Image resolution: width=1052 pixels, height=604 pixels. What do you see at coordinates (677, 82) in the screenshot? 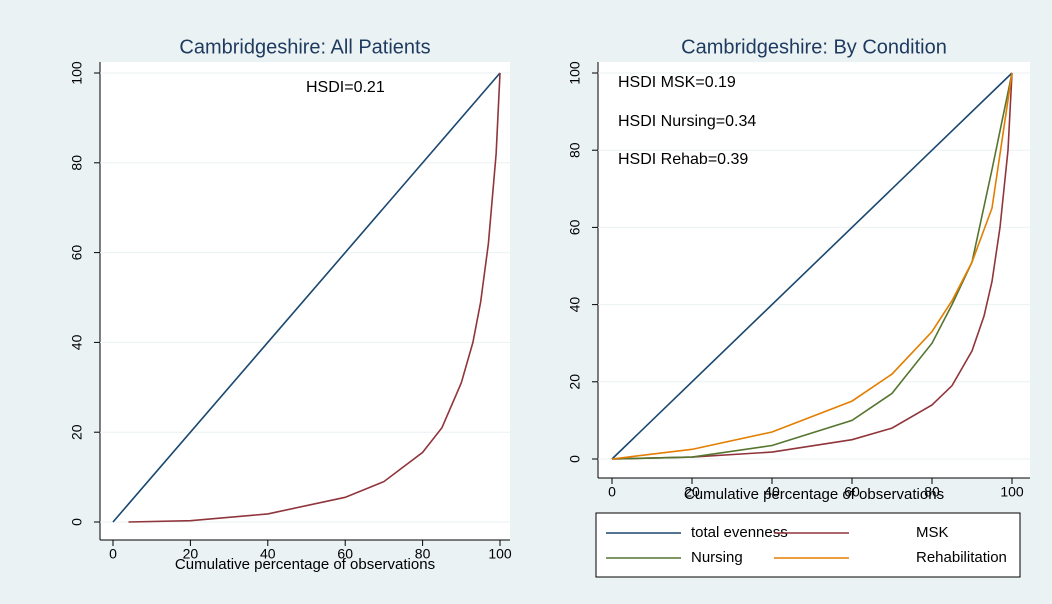
I see `annotation: HSDI MSK=0.19` at bounding box center [677, 82].